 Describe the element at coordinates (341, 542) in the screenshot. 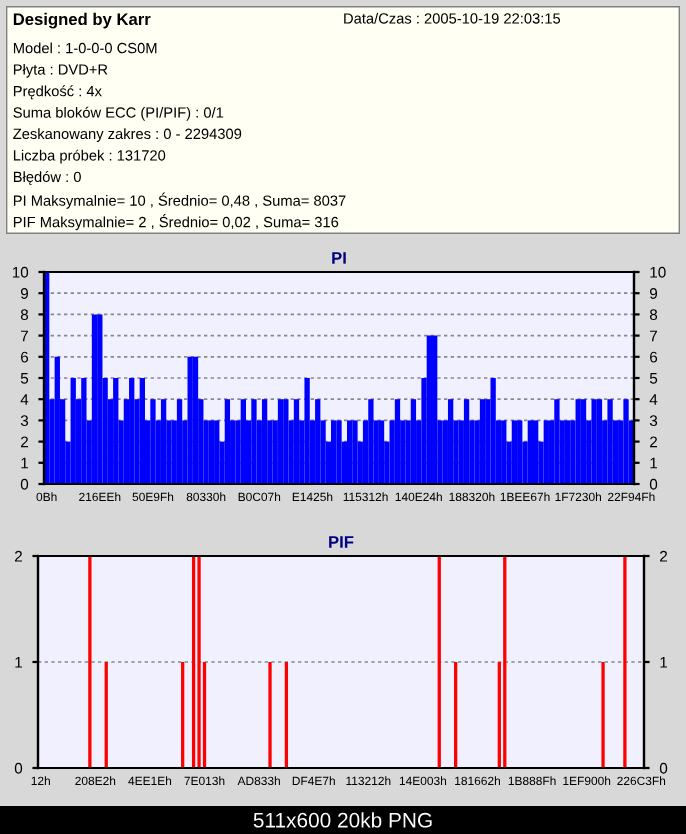

I see `chart-title: PIF` at that location.